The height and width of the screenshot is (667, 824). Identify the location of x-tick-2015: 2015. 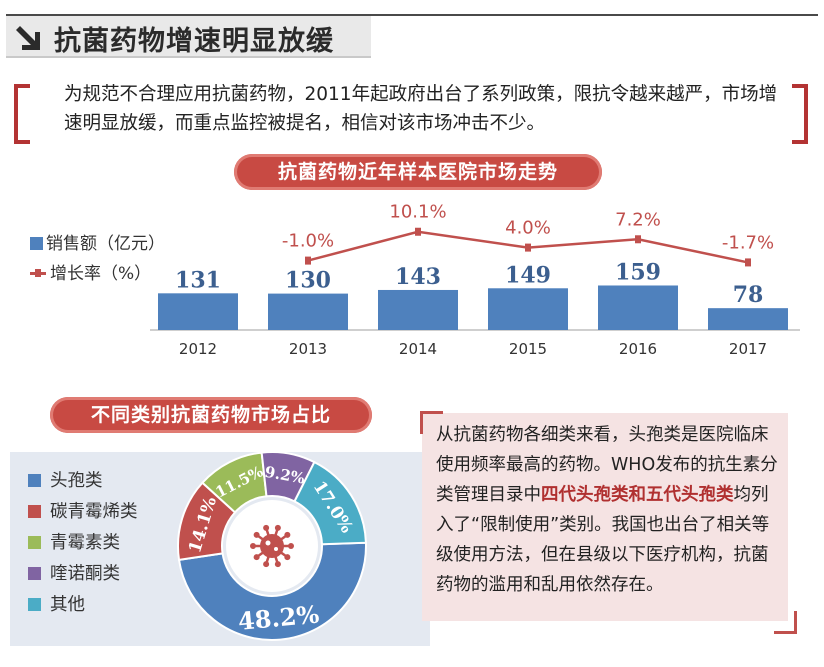
(528, 349).